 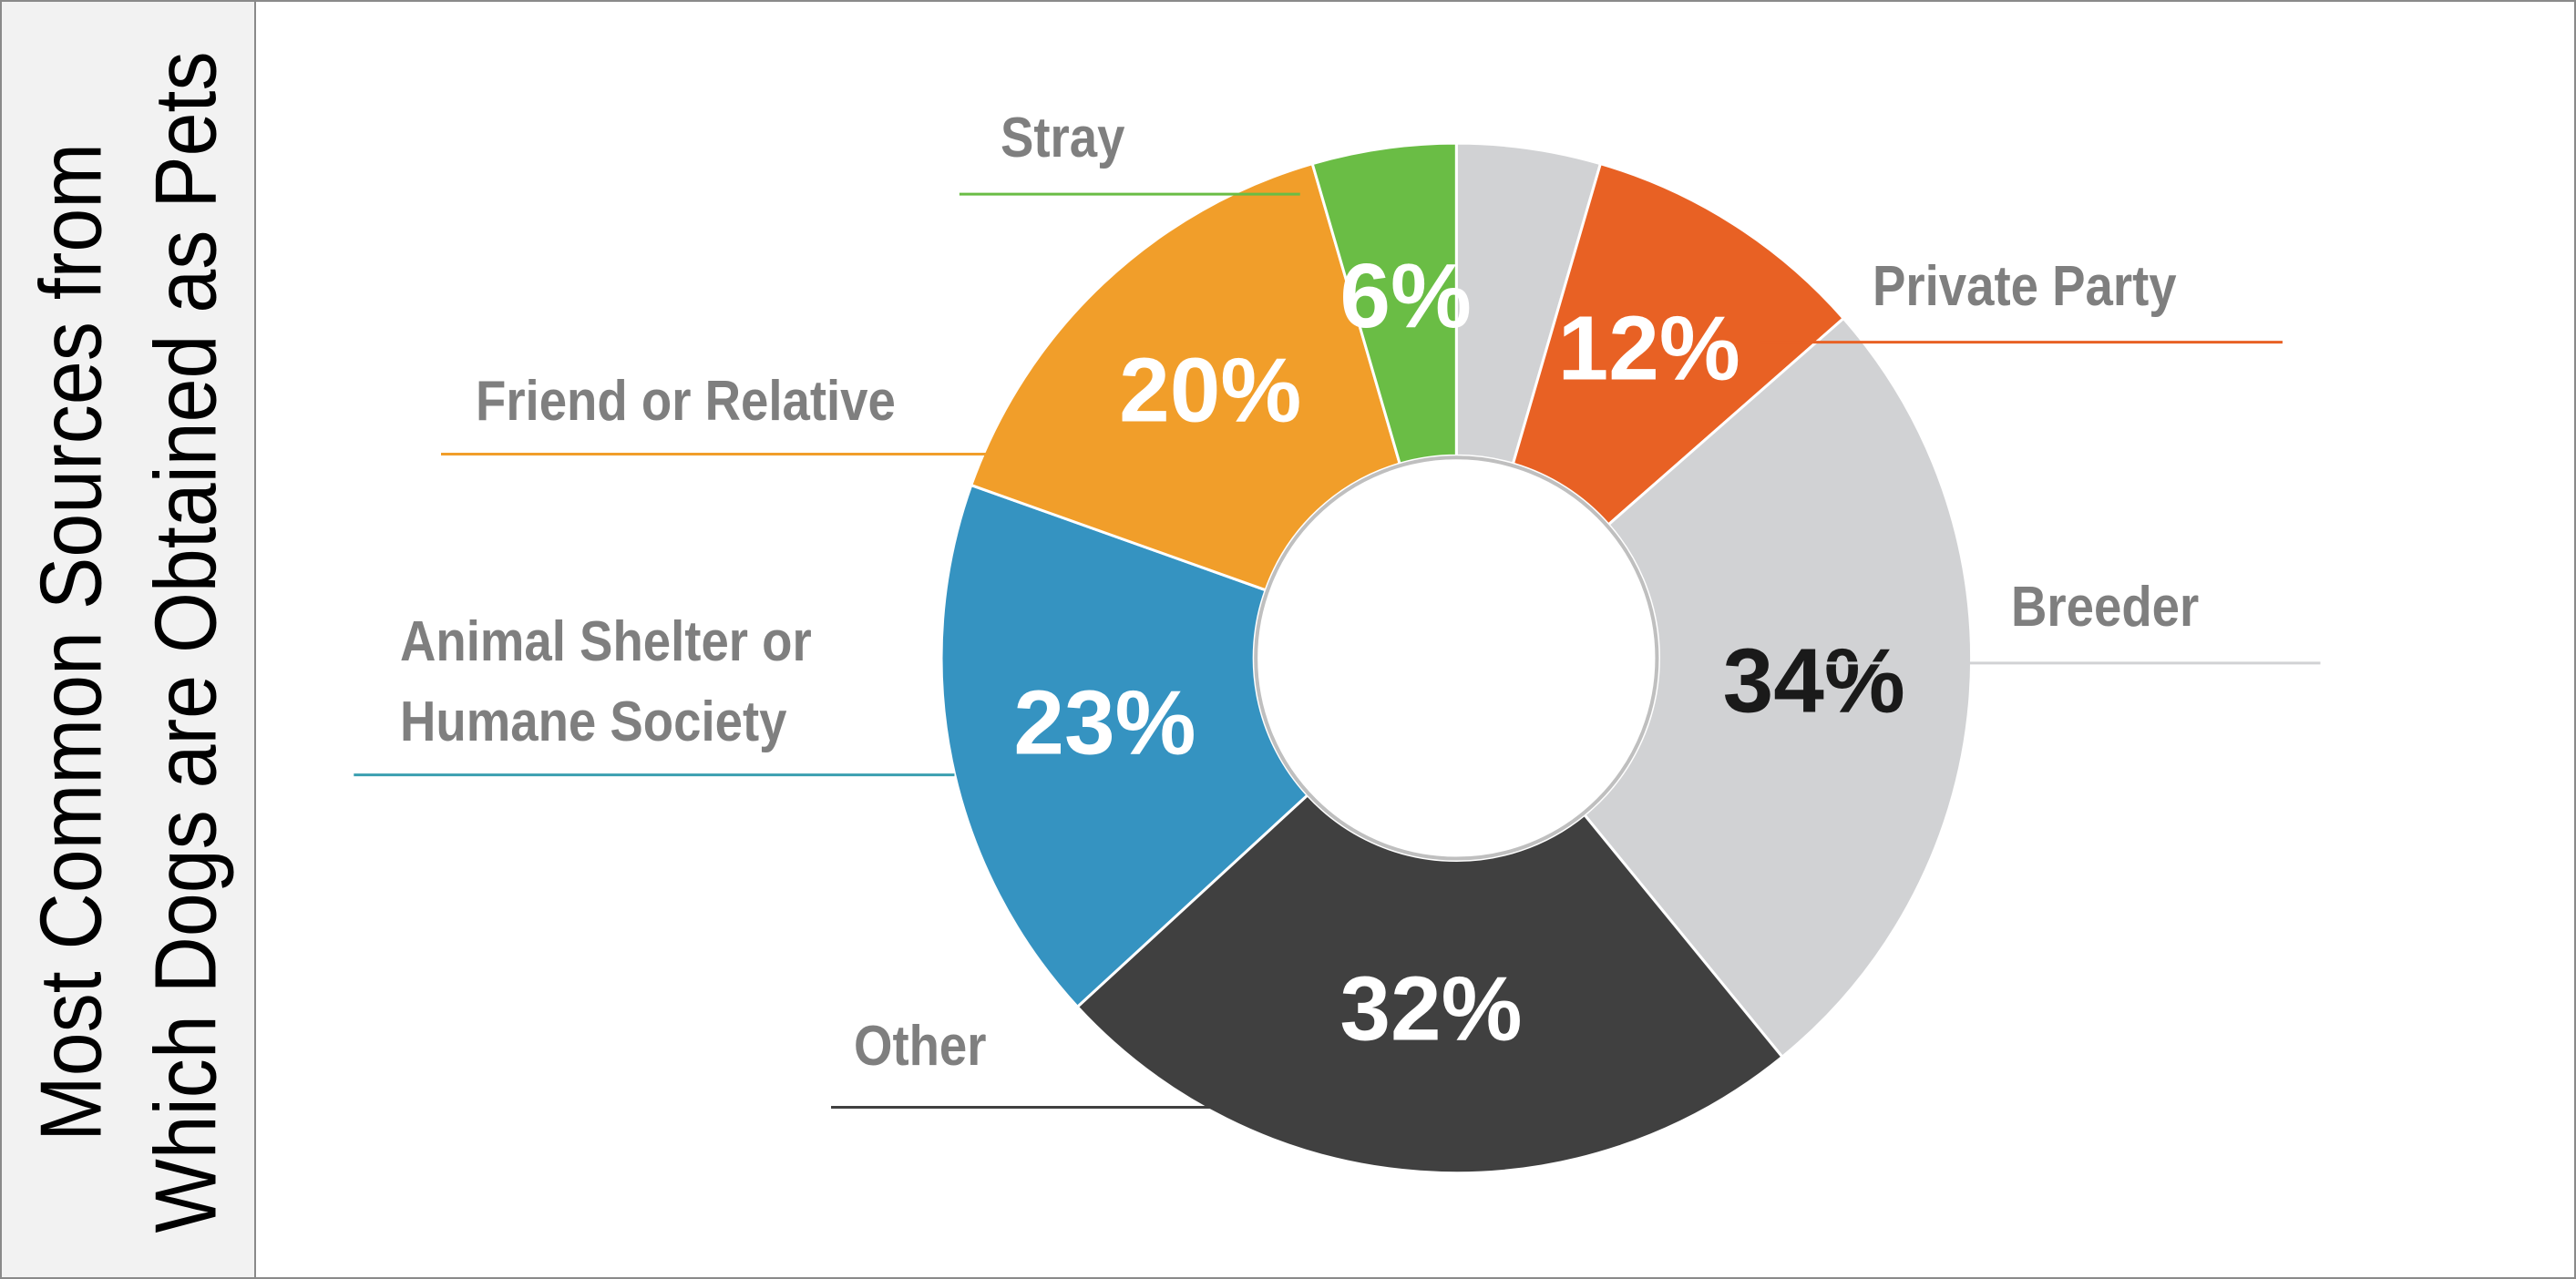 What do you see at coordinates (1457, 658) in the screenshot?
I see `donut-hole-edge` at bounding box center [1457, 658].